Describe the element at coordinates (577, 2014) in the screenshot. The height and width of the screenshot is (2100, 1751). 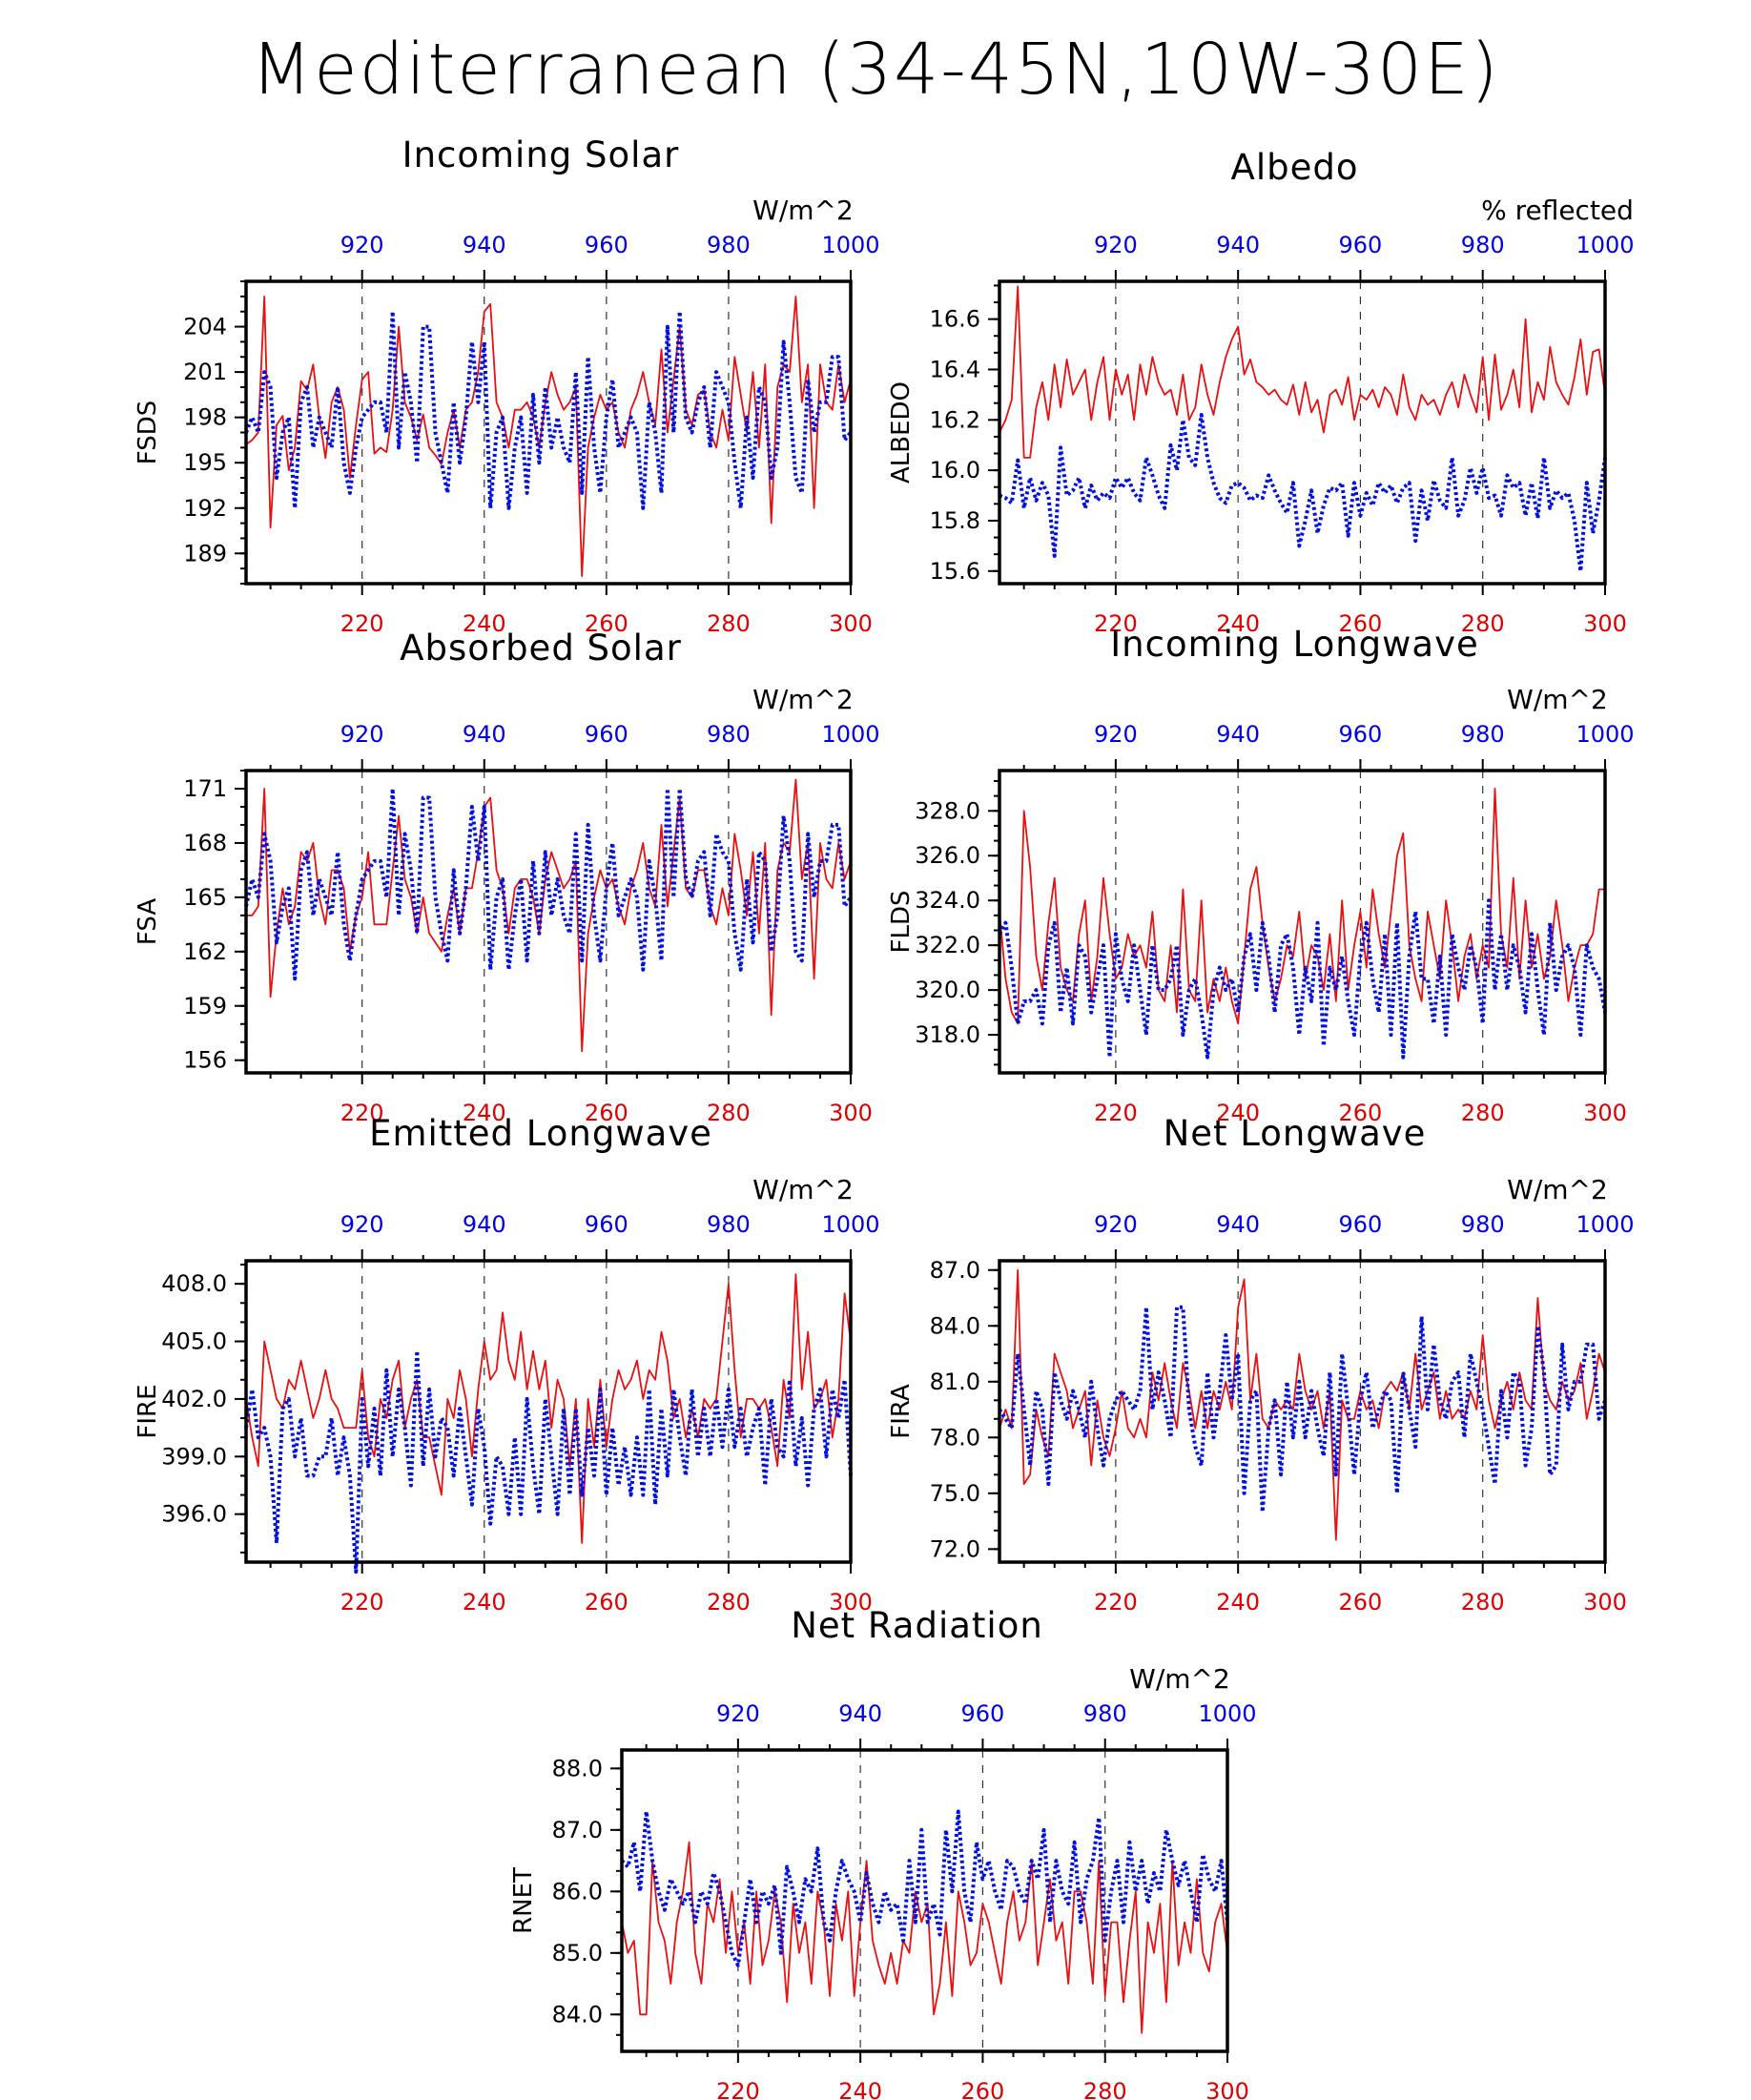
I see `y-tick-label: 84.0` at that location.